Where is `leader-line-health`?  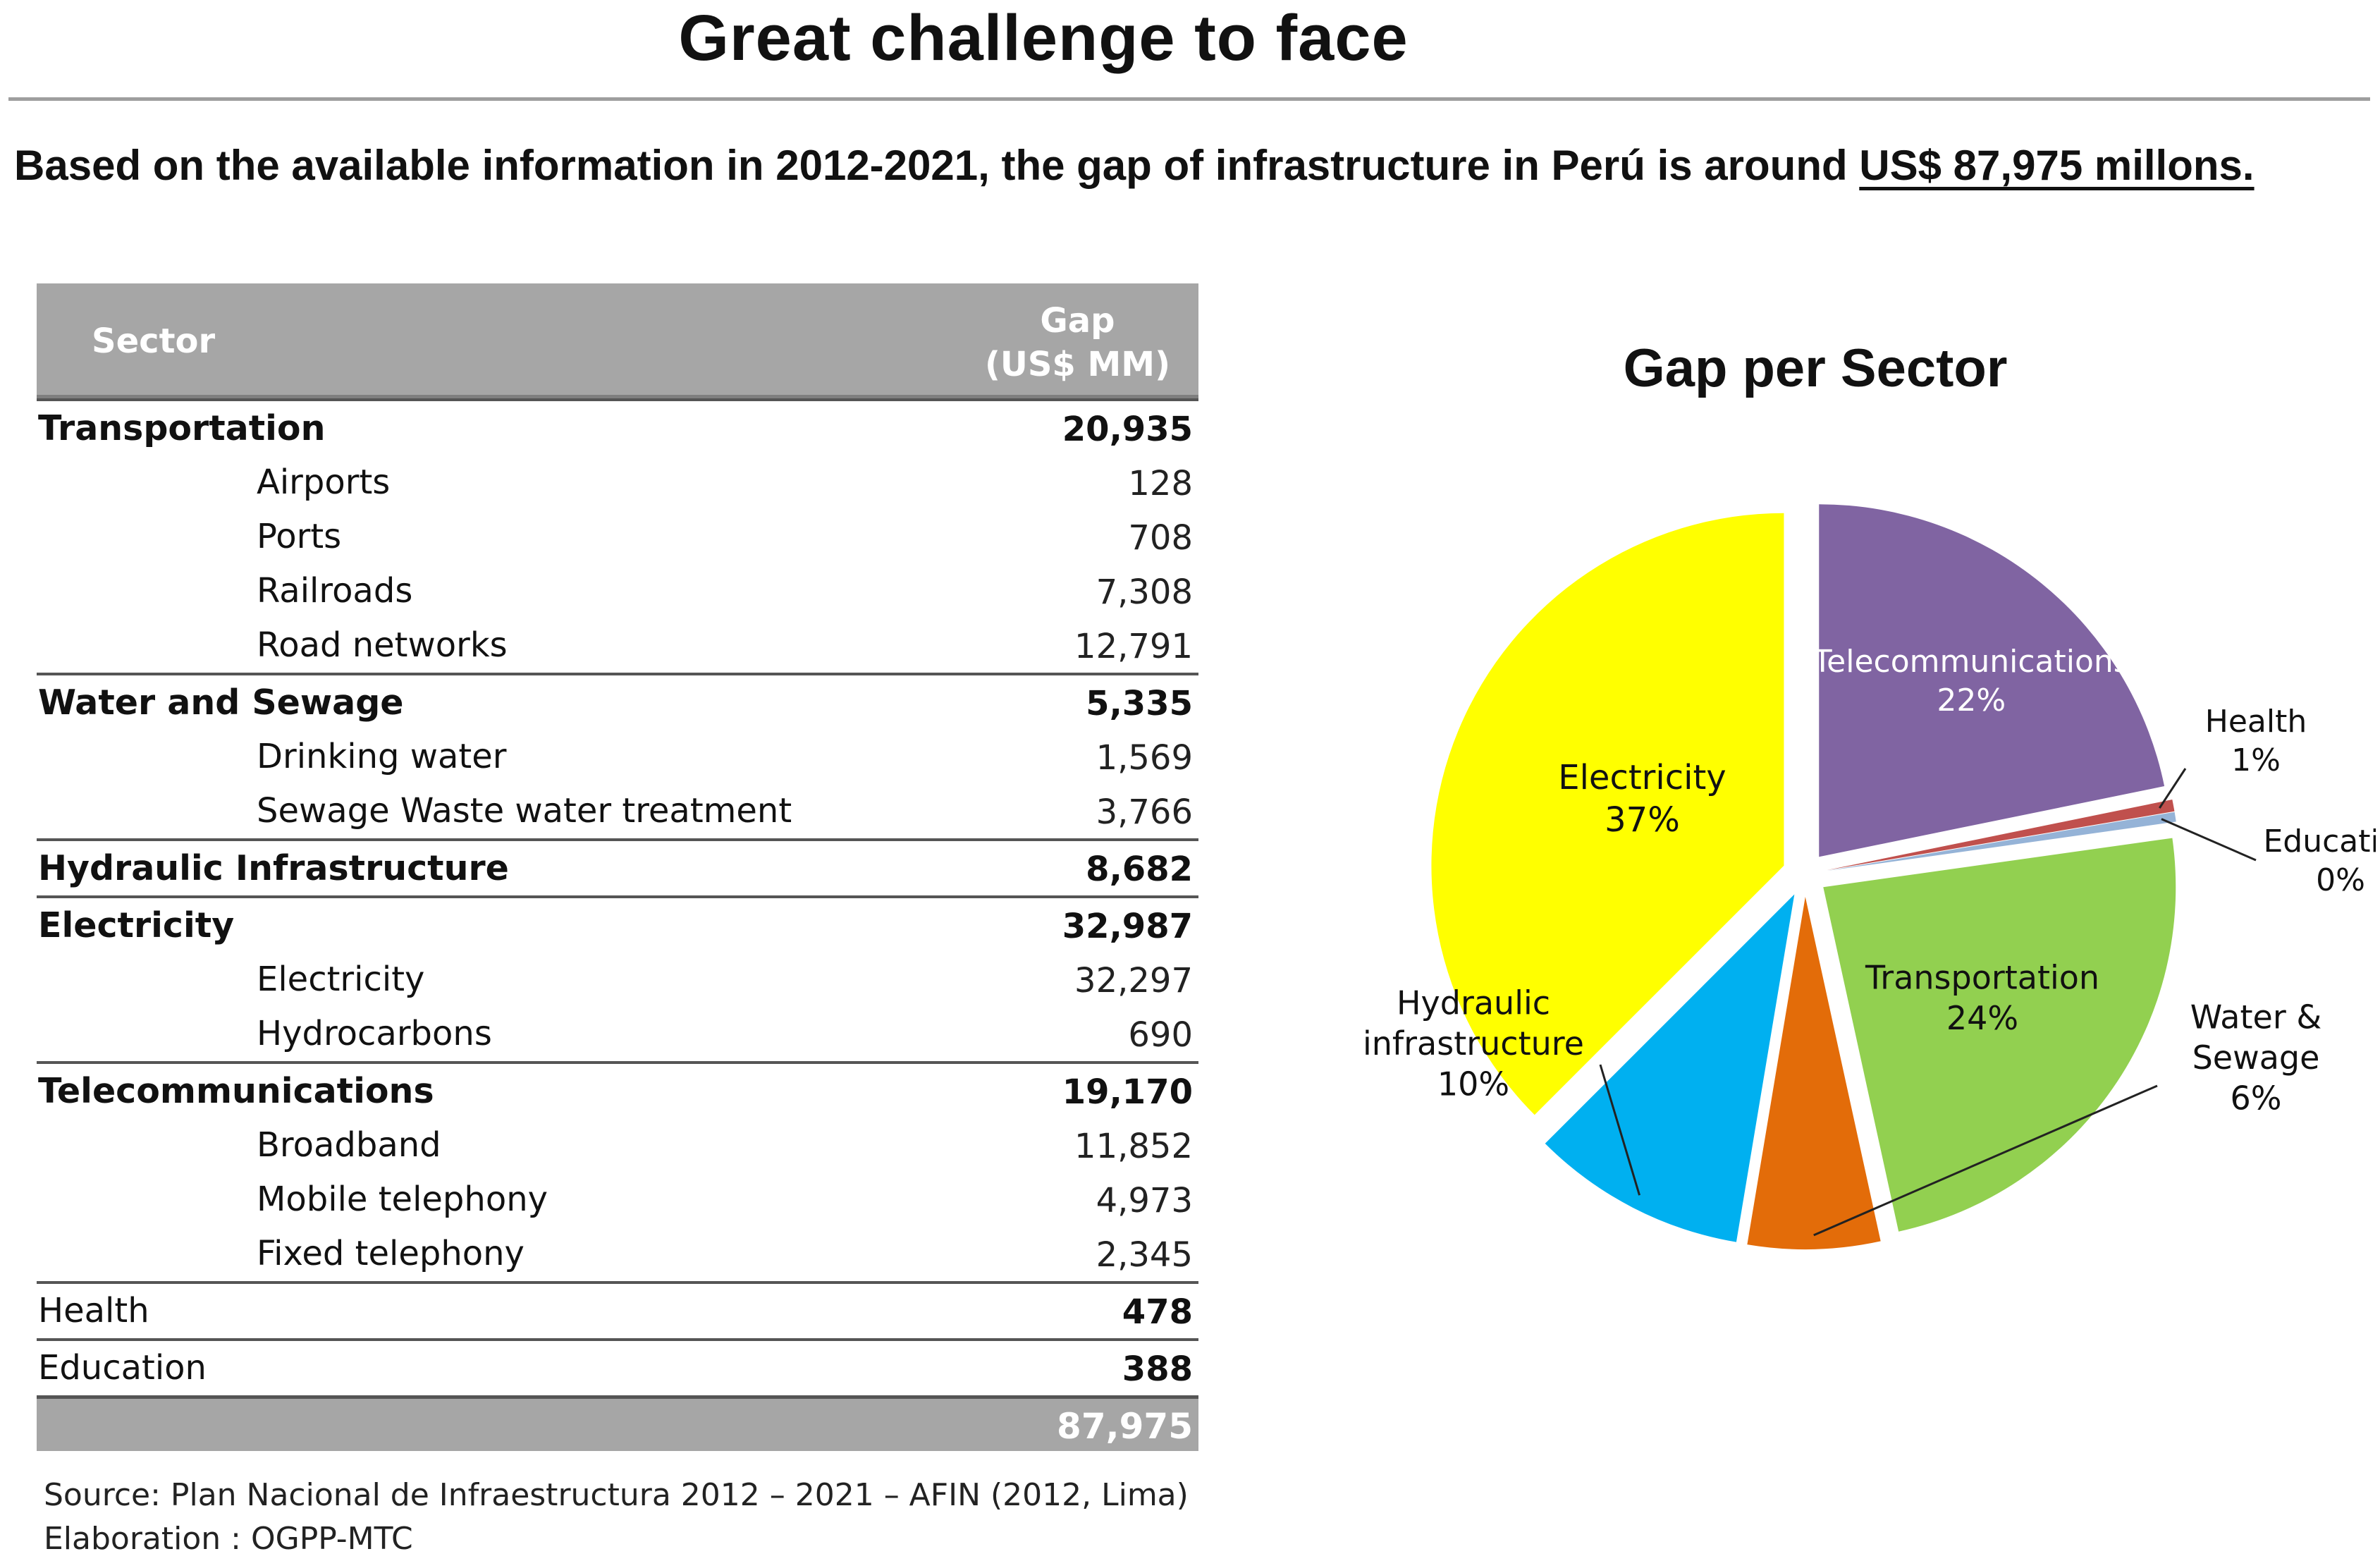 leader-line-health is located at coordinates (2173, 788).